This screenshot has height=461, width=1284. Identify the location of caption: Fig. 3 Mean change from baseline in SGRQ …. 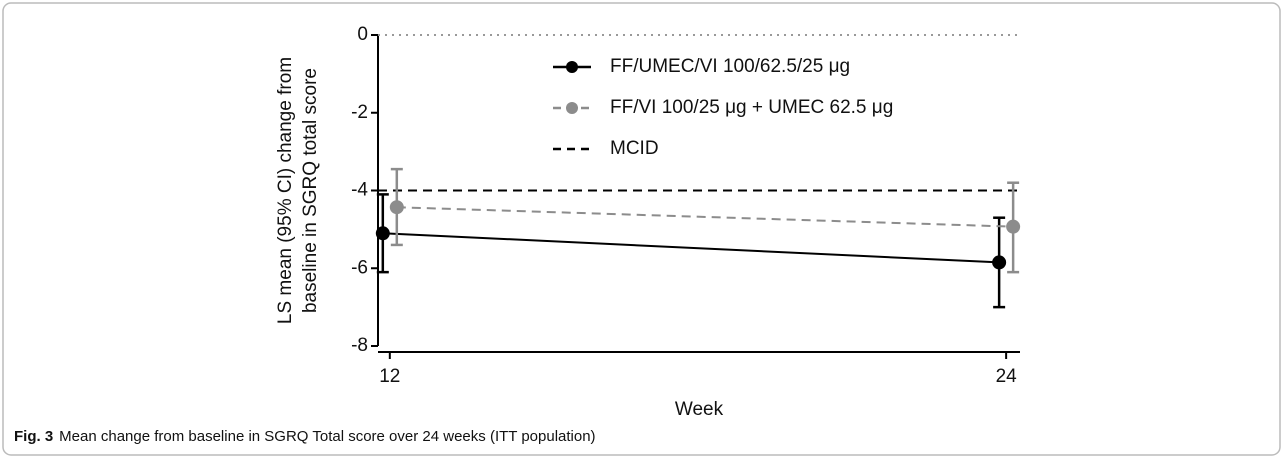
(305, 436).